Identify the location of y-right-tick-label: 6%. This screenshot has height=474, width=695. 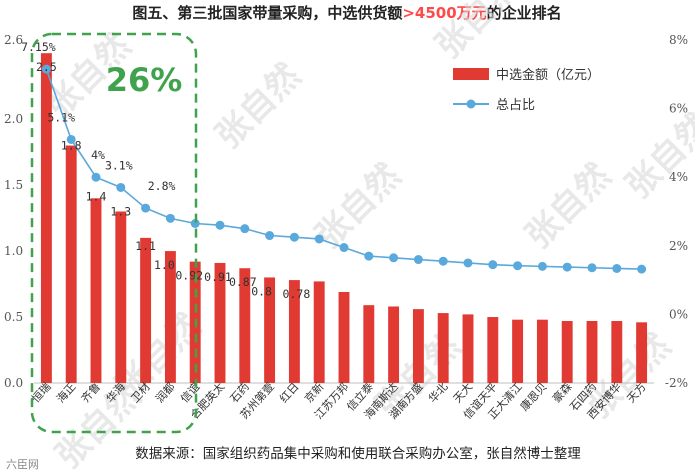
(678, 109).